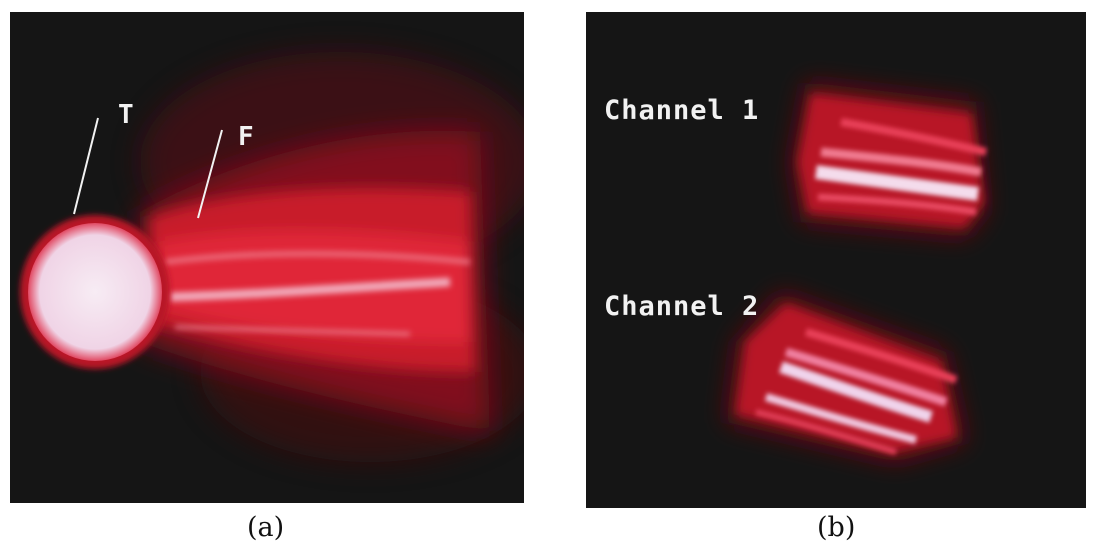  What do you see at coordinates (836, 527) in the screenshot?
I see `caption-panel-b: (b)` at bounding box center [836, 527].